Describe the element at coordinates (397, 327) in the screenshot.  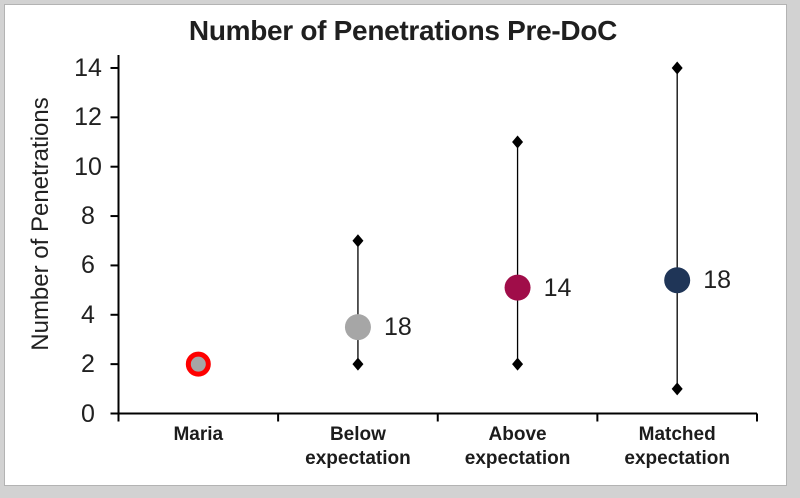
I see `value-label-below-expectation: 18` at that location.